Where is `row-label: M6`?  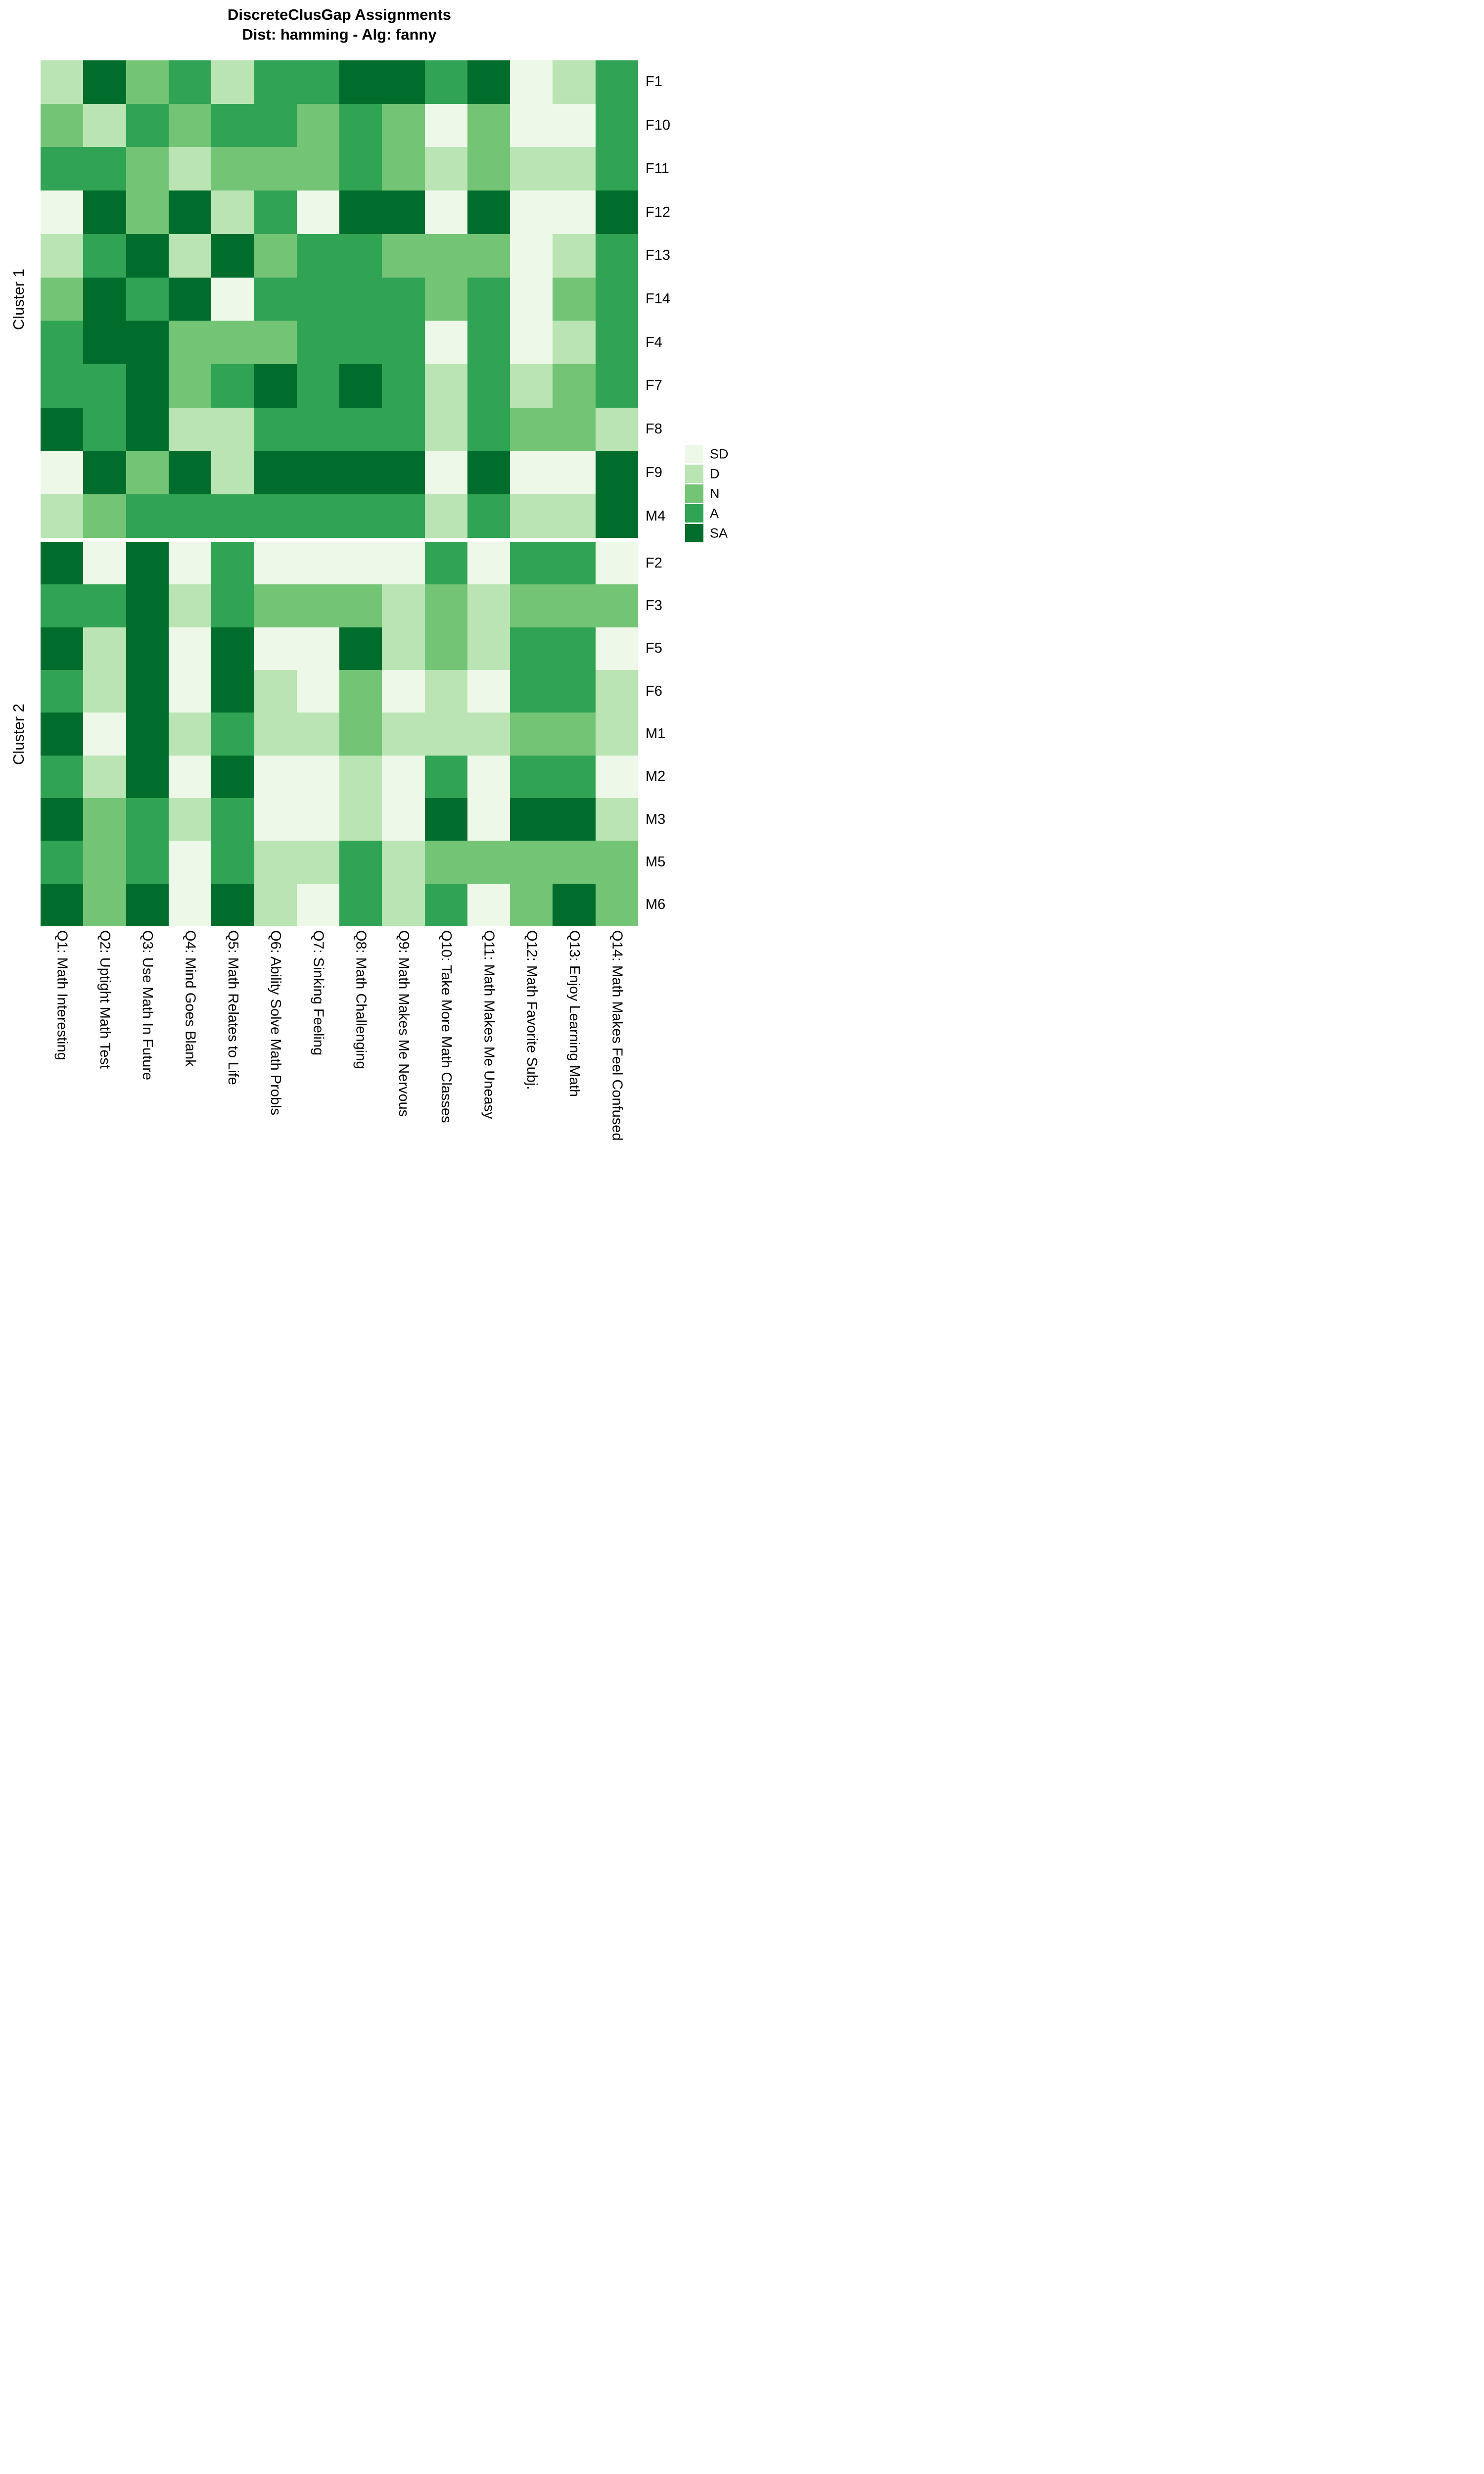 row-label: M6 is located at coordinates (656, 905).